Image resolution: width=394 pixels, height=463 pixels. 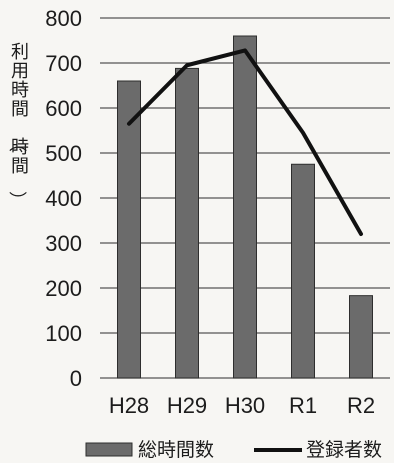 I want to click on legend-line-label: 登録者数, so click(x=344, y=450).